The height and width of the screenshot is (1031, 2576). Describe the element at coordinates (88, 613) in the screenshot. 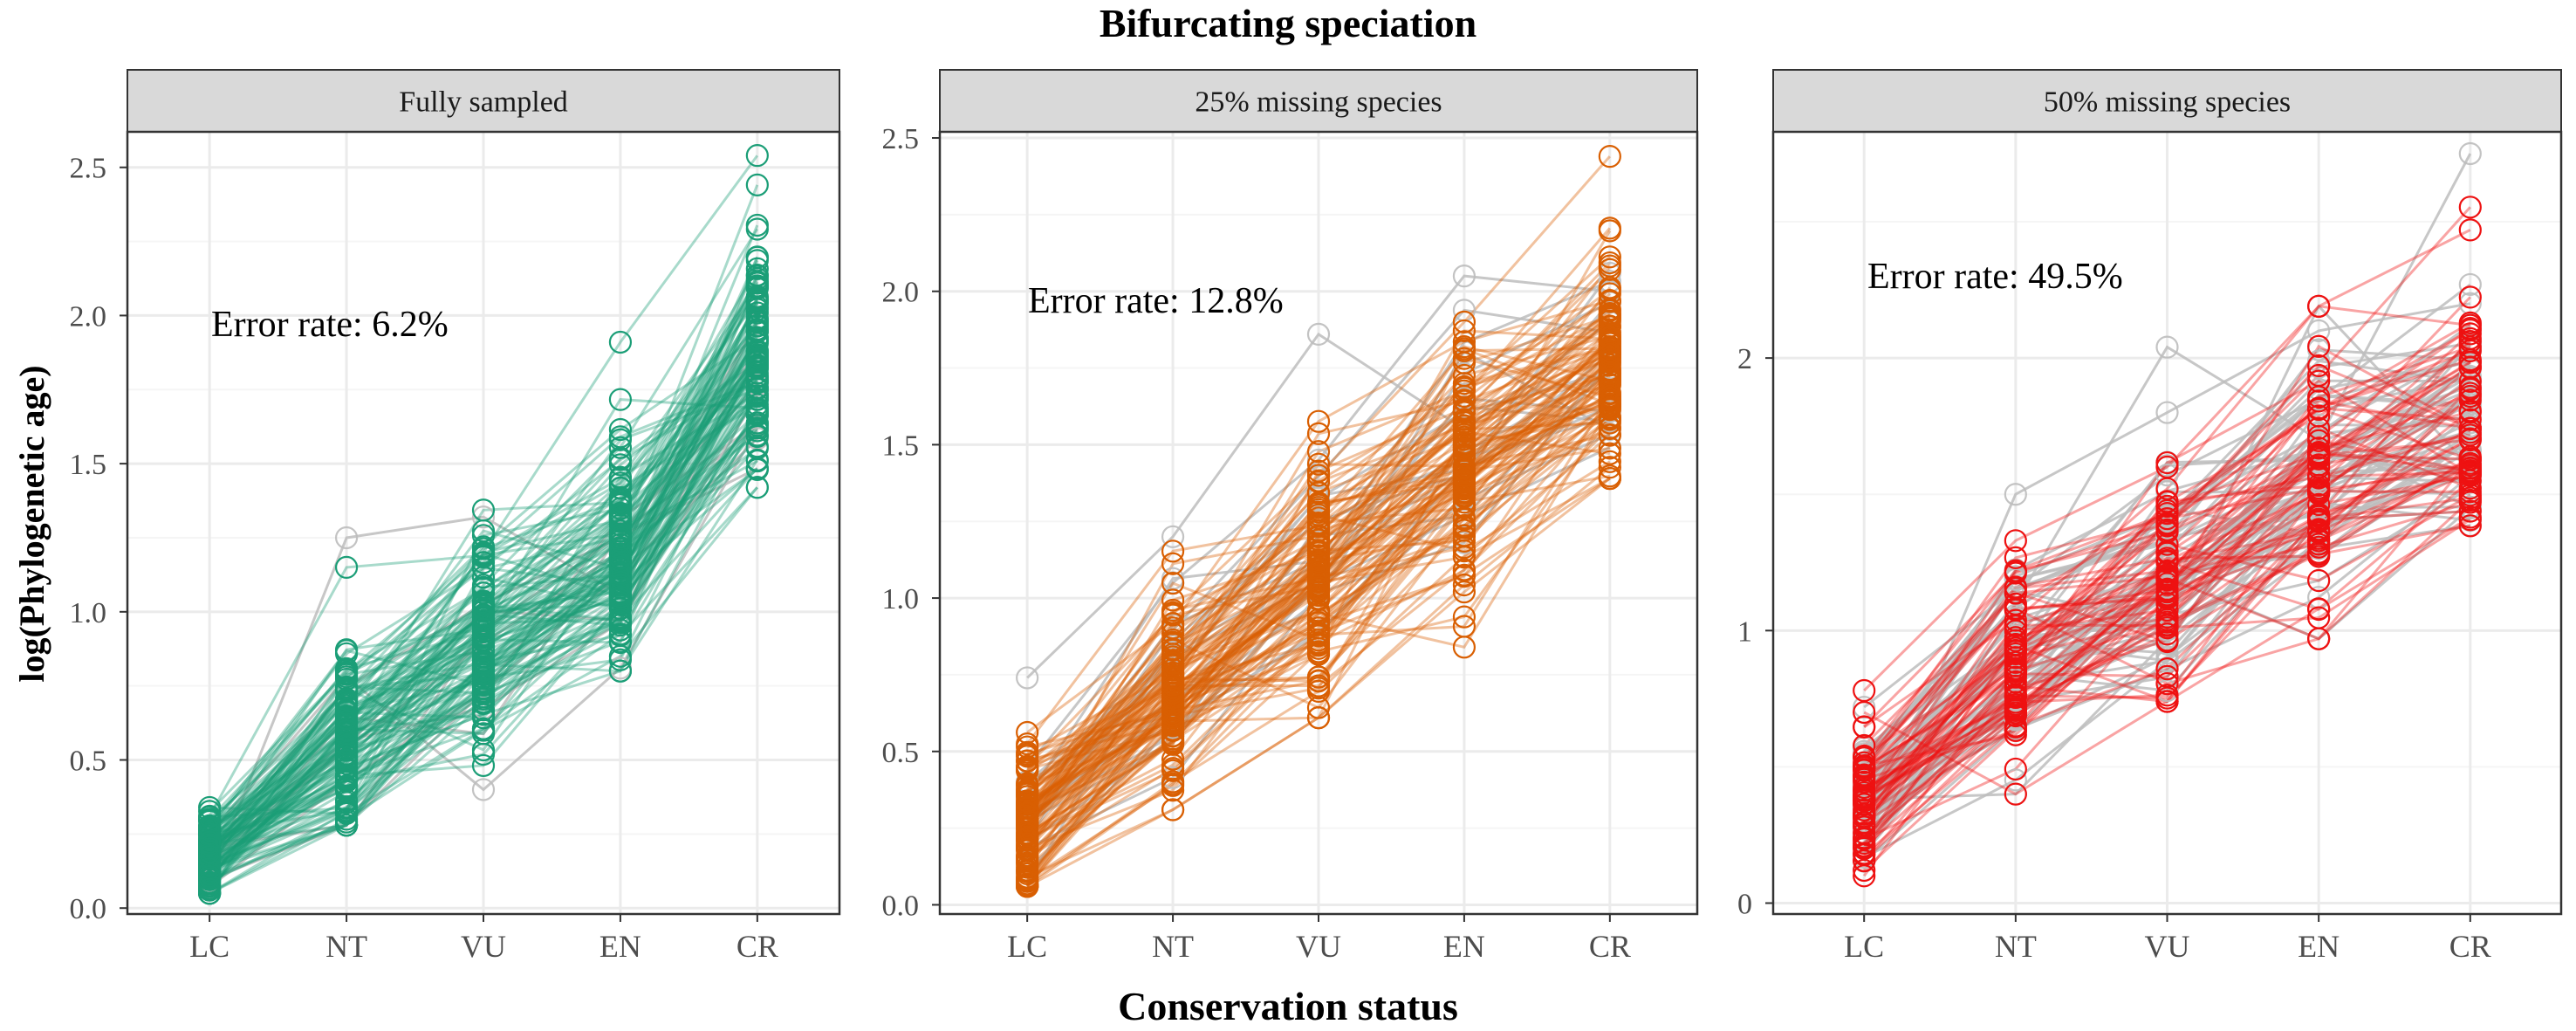

I see `y-tick-label: 1.0` at that location.